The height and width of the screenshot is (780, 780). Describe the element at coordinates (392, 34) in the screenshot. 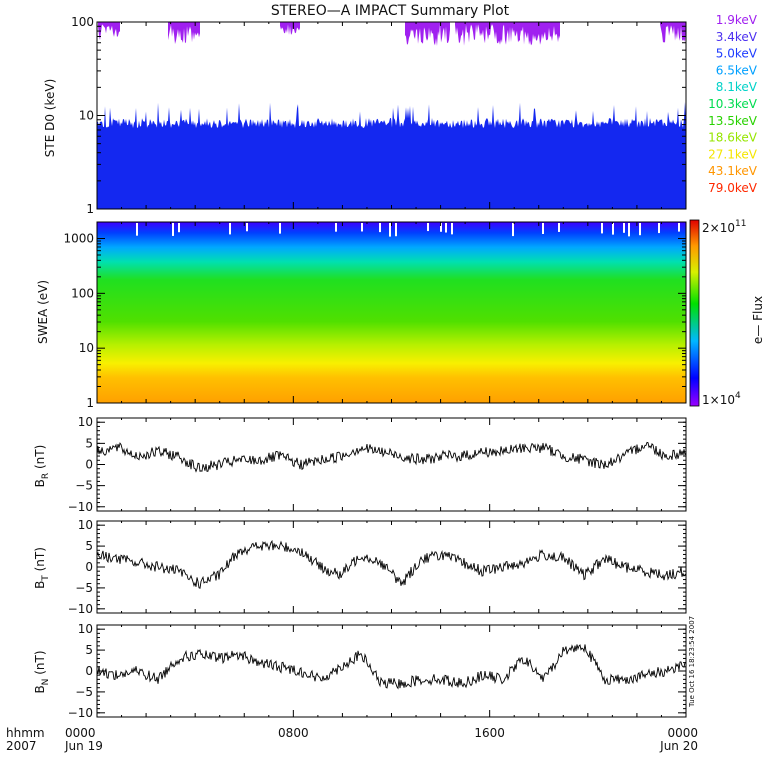

I see `ste-violet-trace` at that location.